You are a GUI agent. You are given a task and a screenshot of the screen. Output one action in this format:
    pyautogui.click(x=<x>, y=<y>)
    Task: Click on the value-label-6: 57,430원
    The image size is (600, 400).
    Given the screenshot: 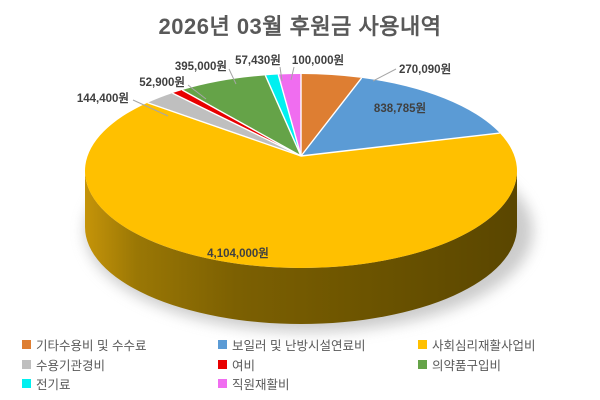 What is the action you would take?
    pyautogui.click(x=258, y=60)
    